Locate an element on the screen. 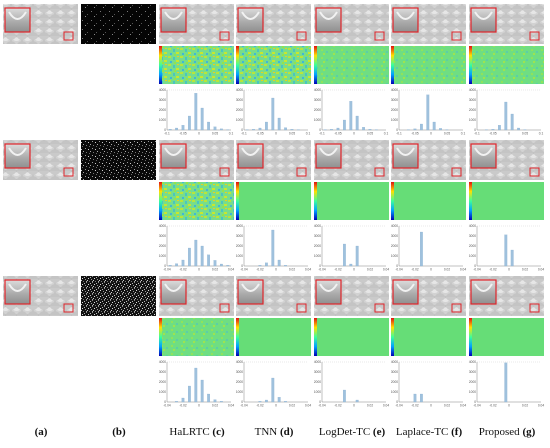 The height and width of the screenshot is (448, 550). histogram-x-tick-label: -0.05 is located at coordinates (259, 134).